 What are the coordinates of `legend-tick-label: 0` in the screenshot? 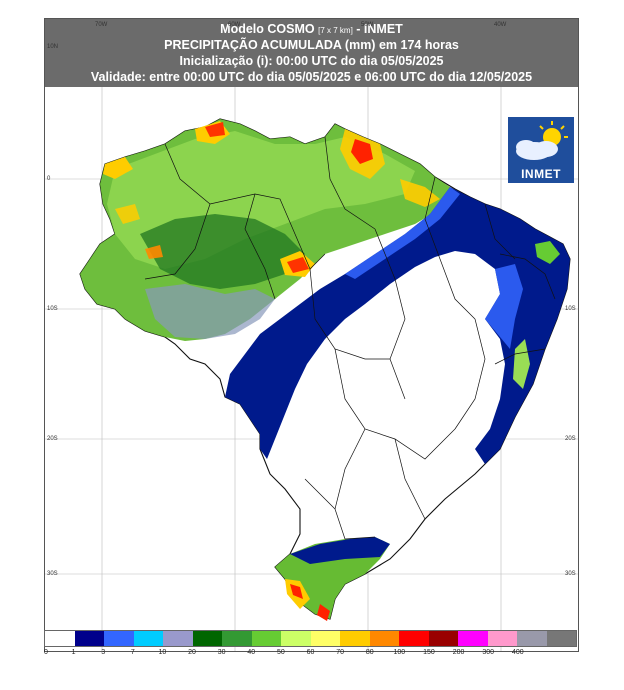 It's located at (46, 652).